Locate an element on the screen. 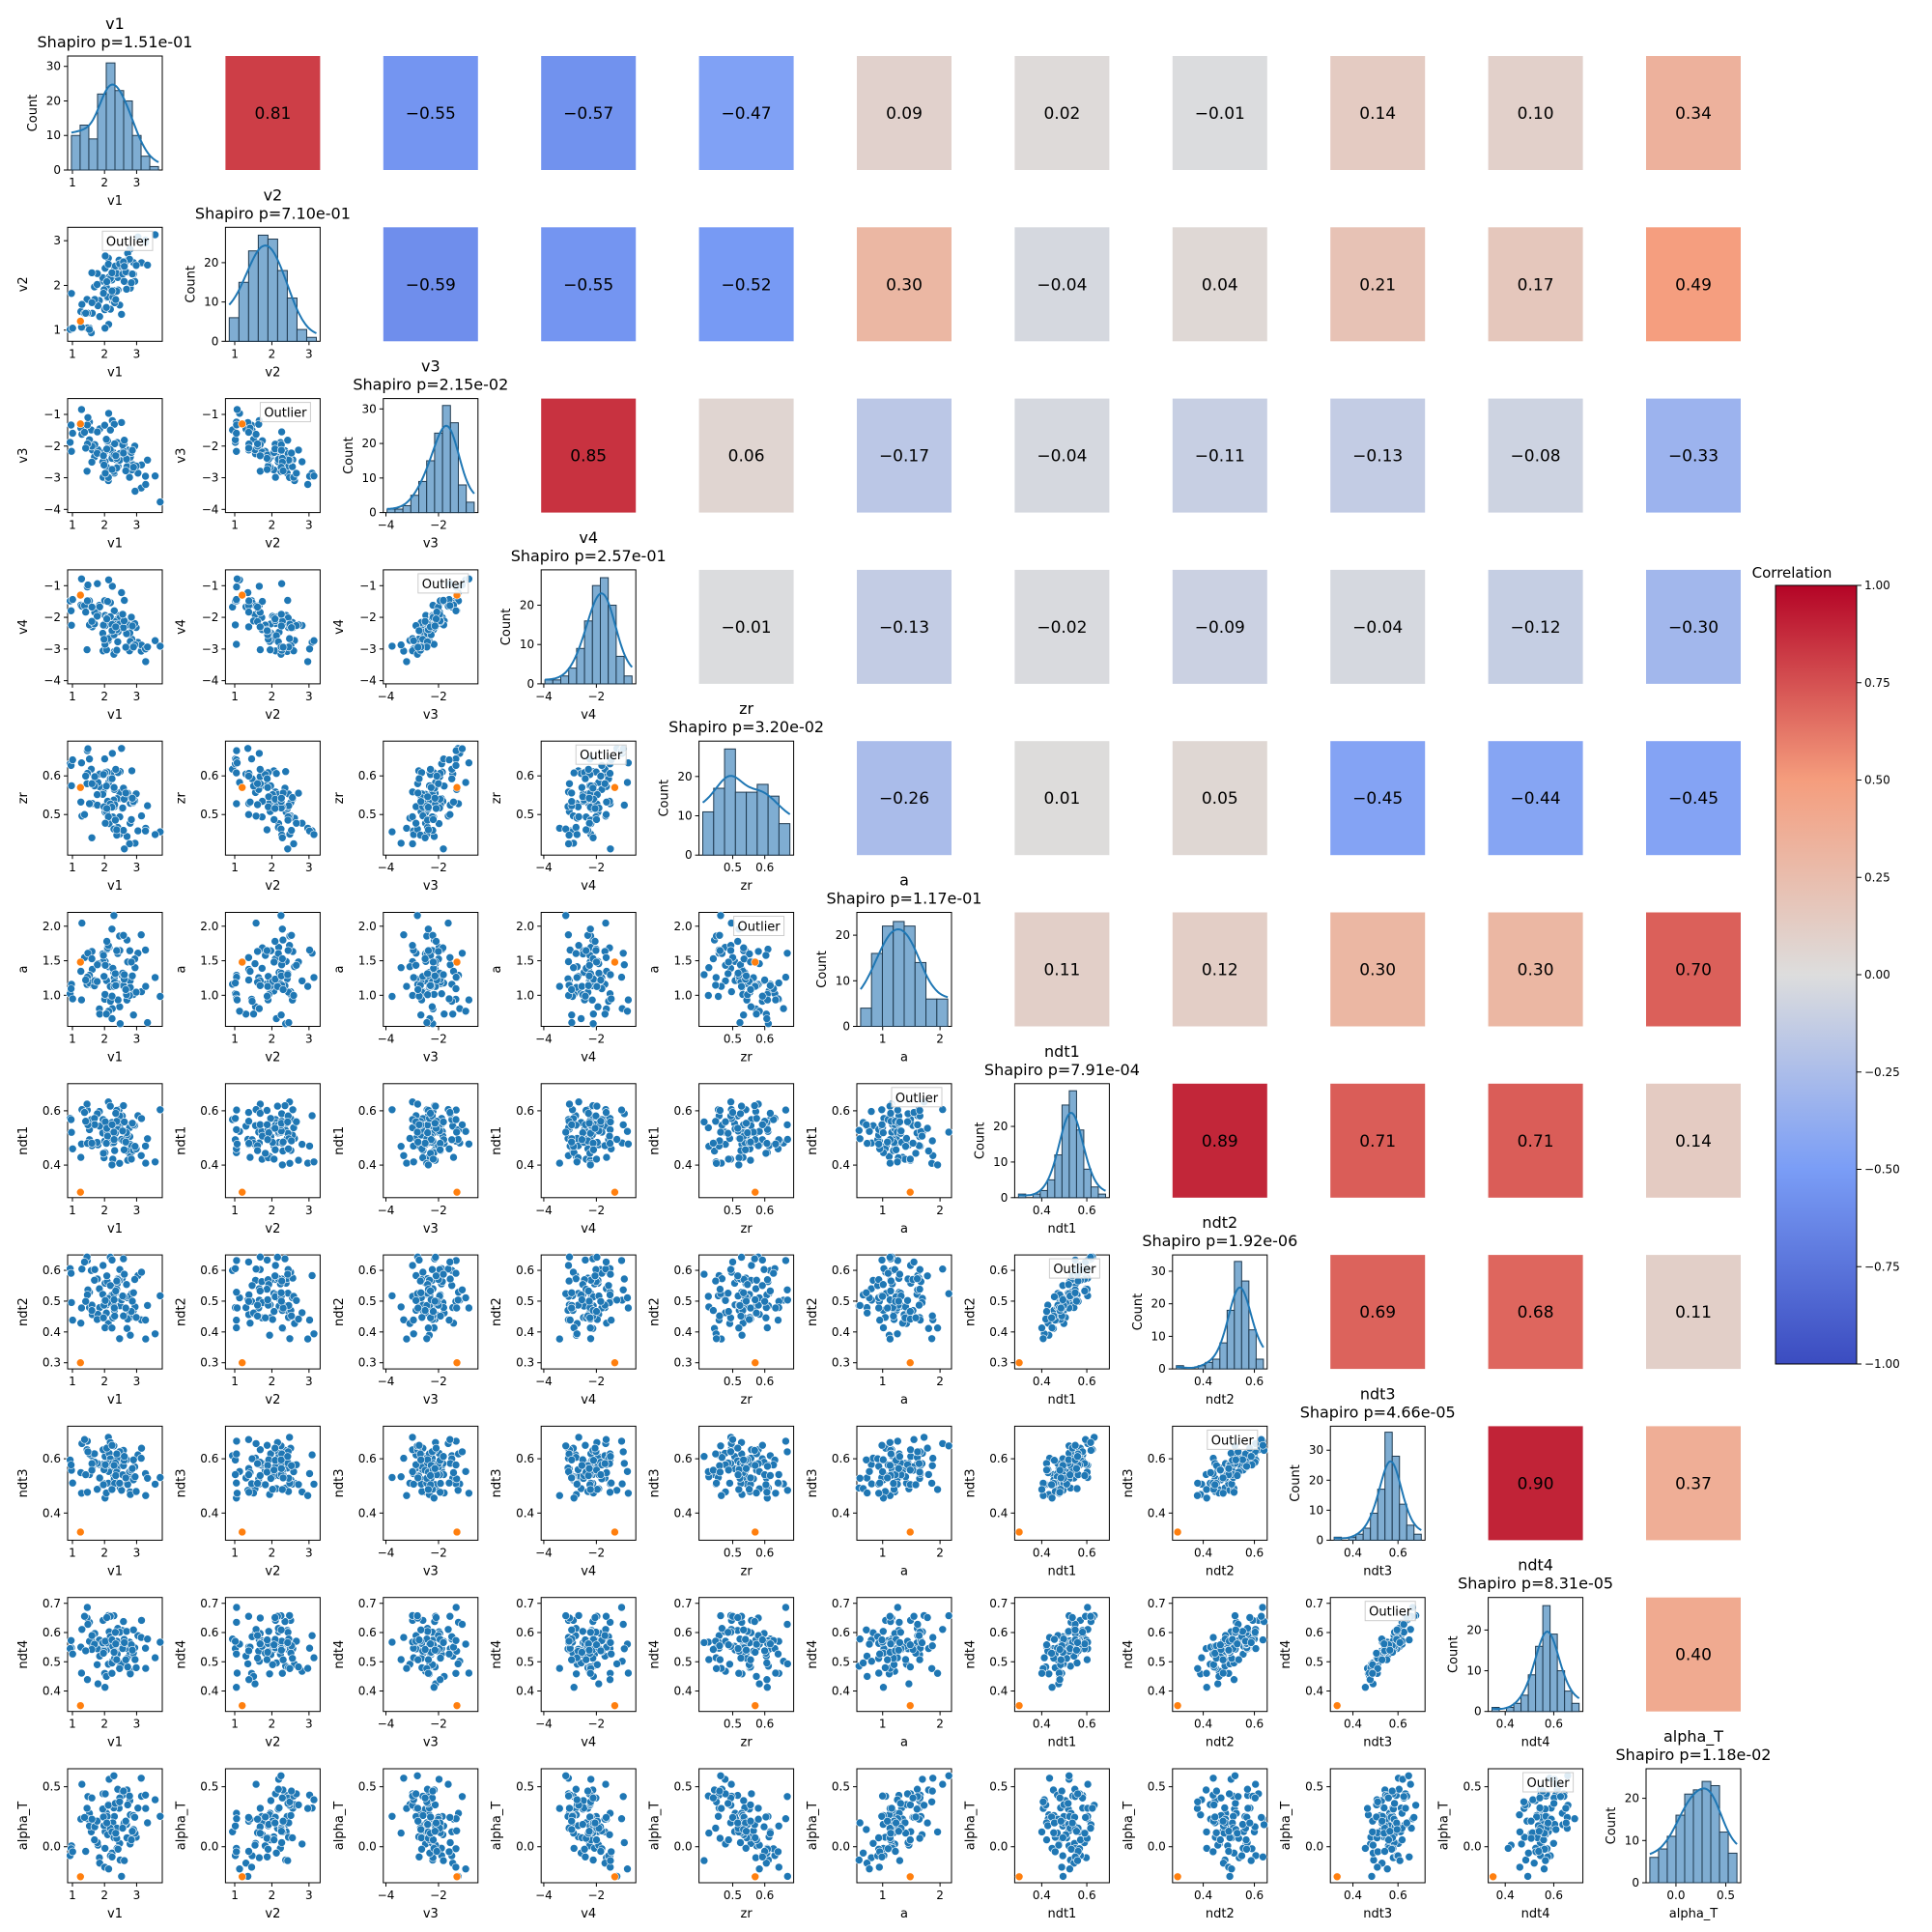  panel-v1-ndt1: 0.02 is located at coordinates (1062, 113).